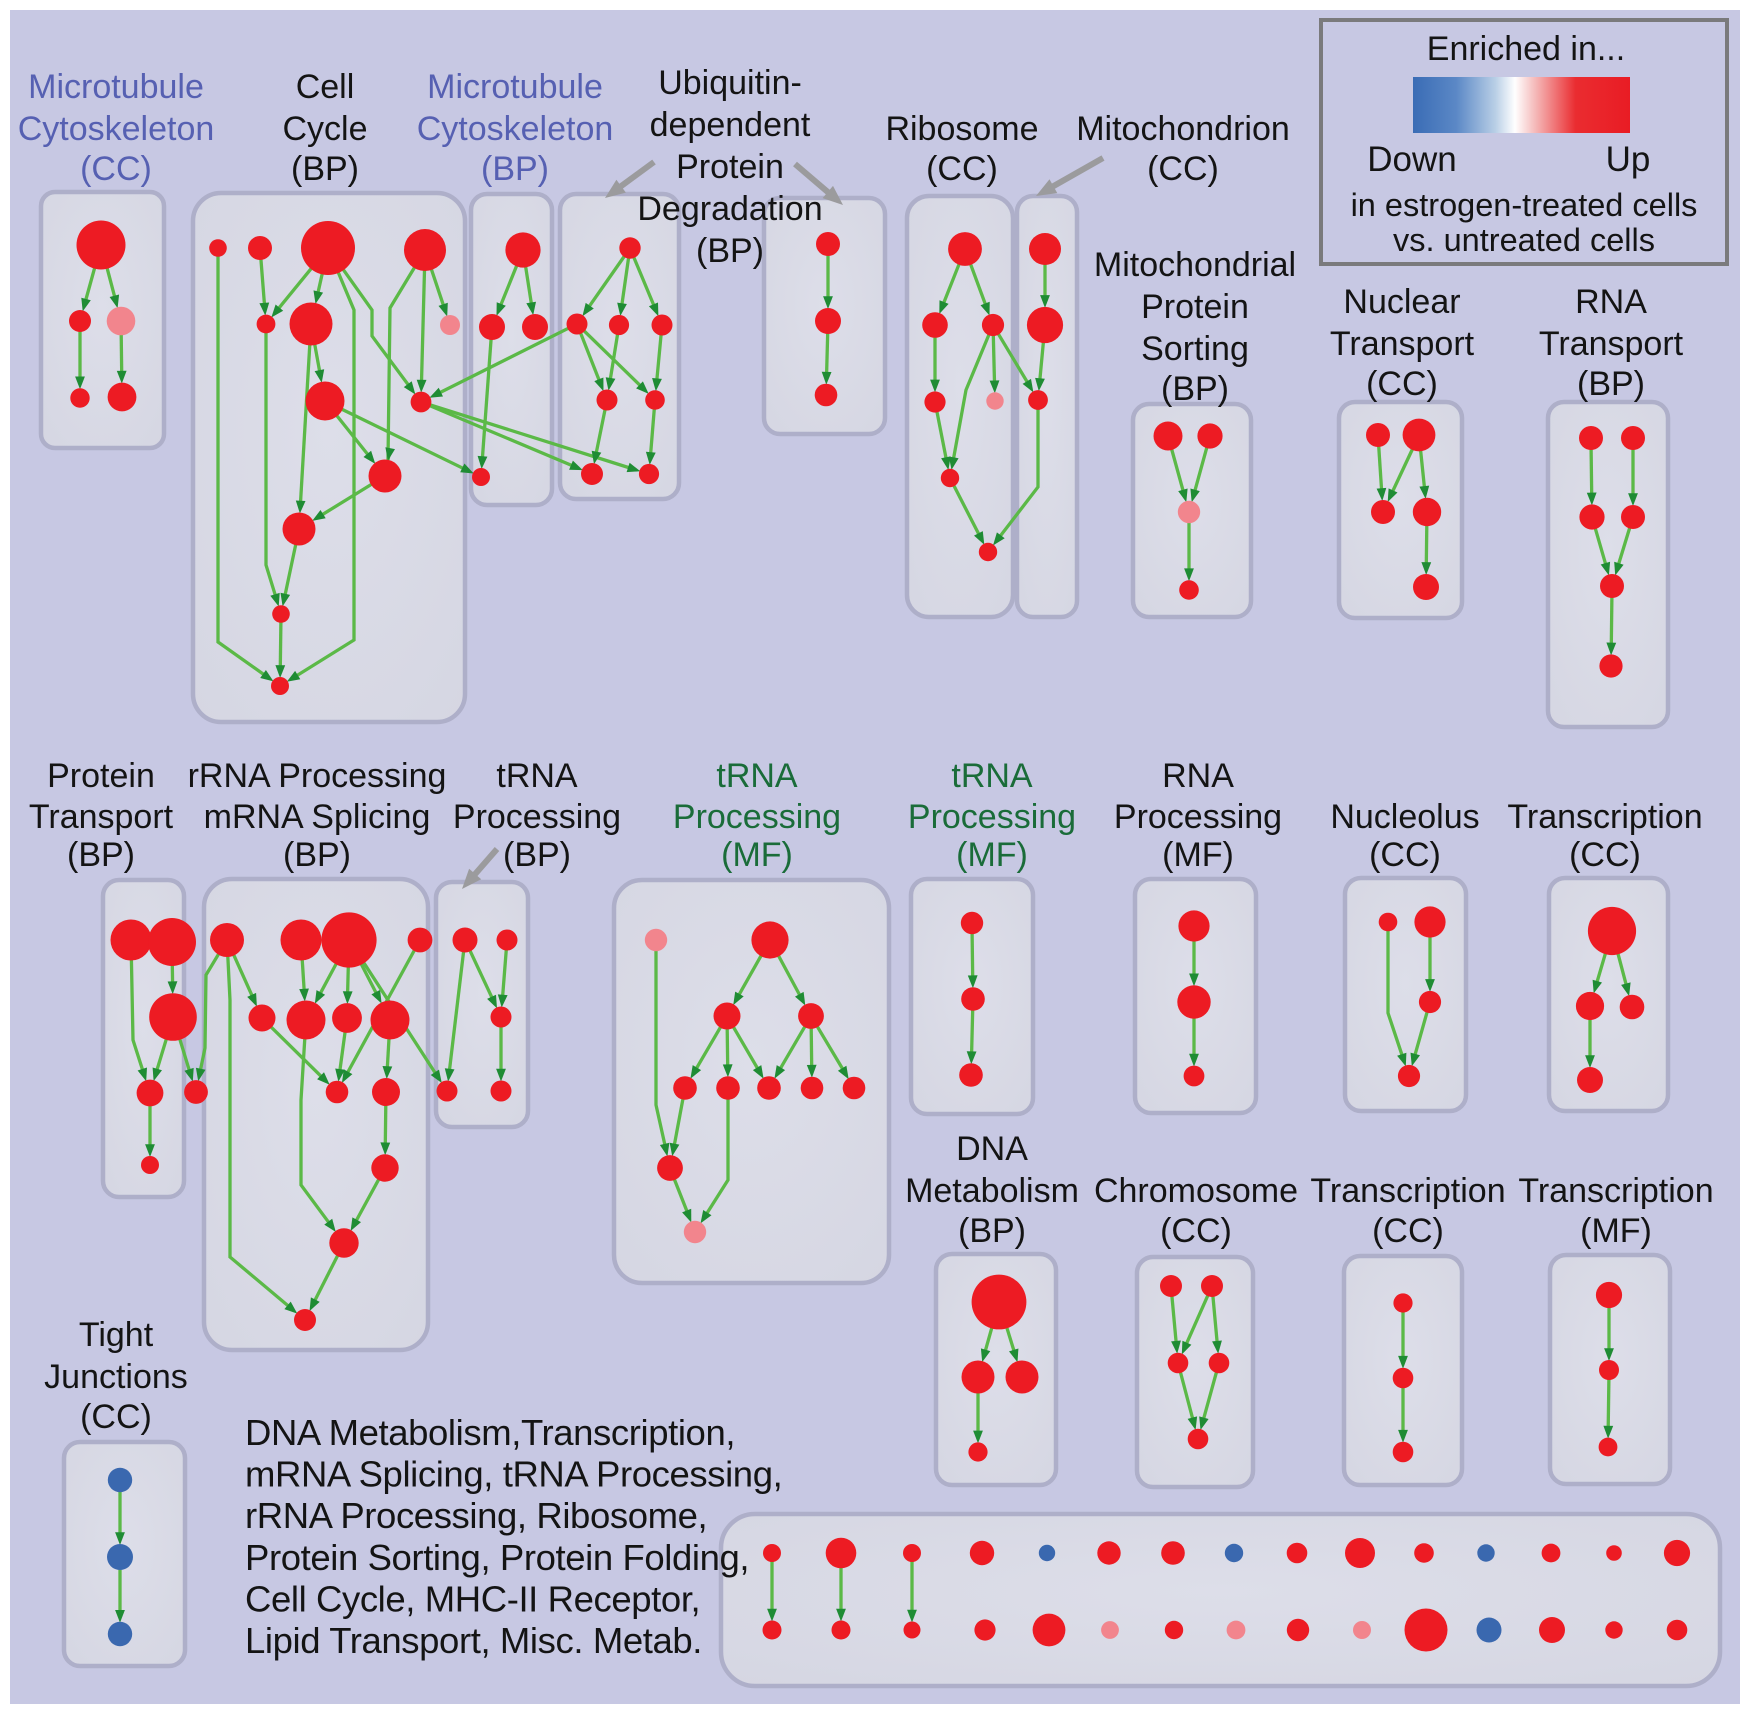  What do you see at coordinates (116, 1335) in the screenshot?
I see `svg-text: Tight` at bounding box center [116, 1335].